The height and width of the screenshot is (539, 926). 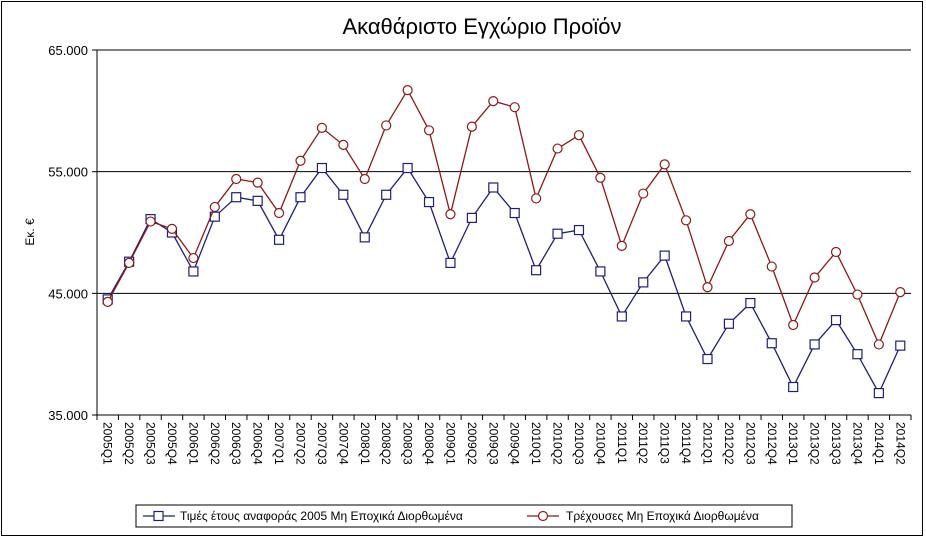 What do you see at coordinates (301, 443) in the screenshot?
I see `x-tick-label-9: 2007Q2` at bounding box center [301, 443].